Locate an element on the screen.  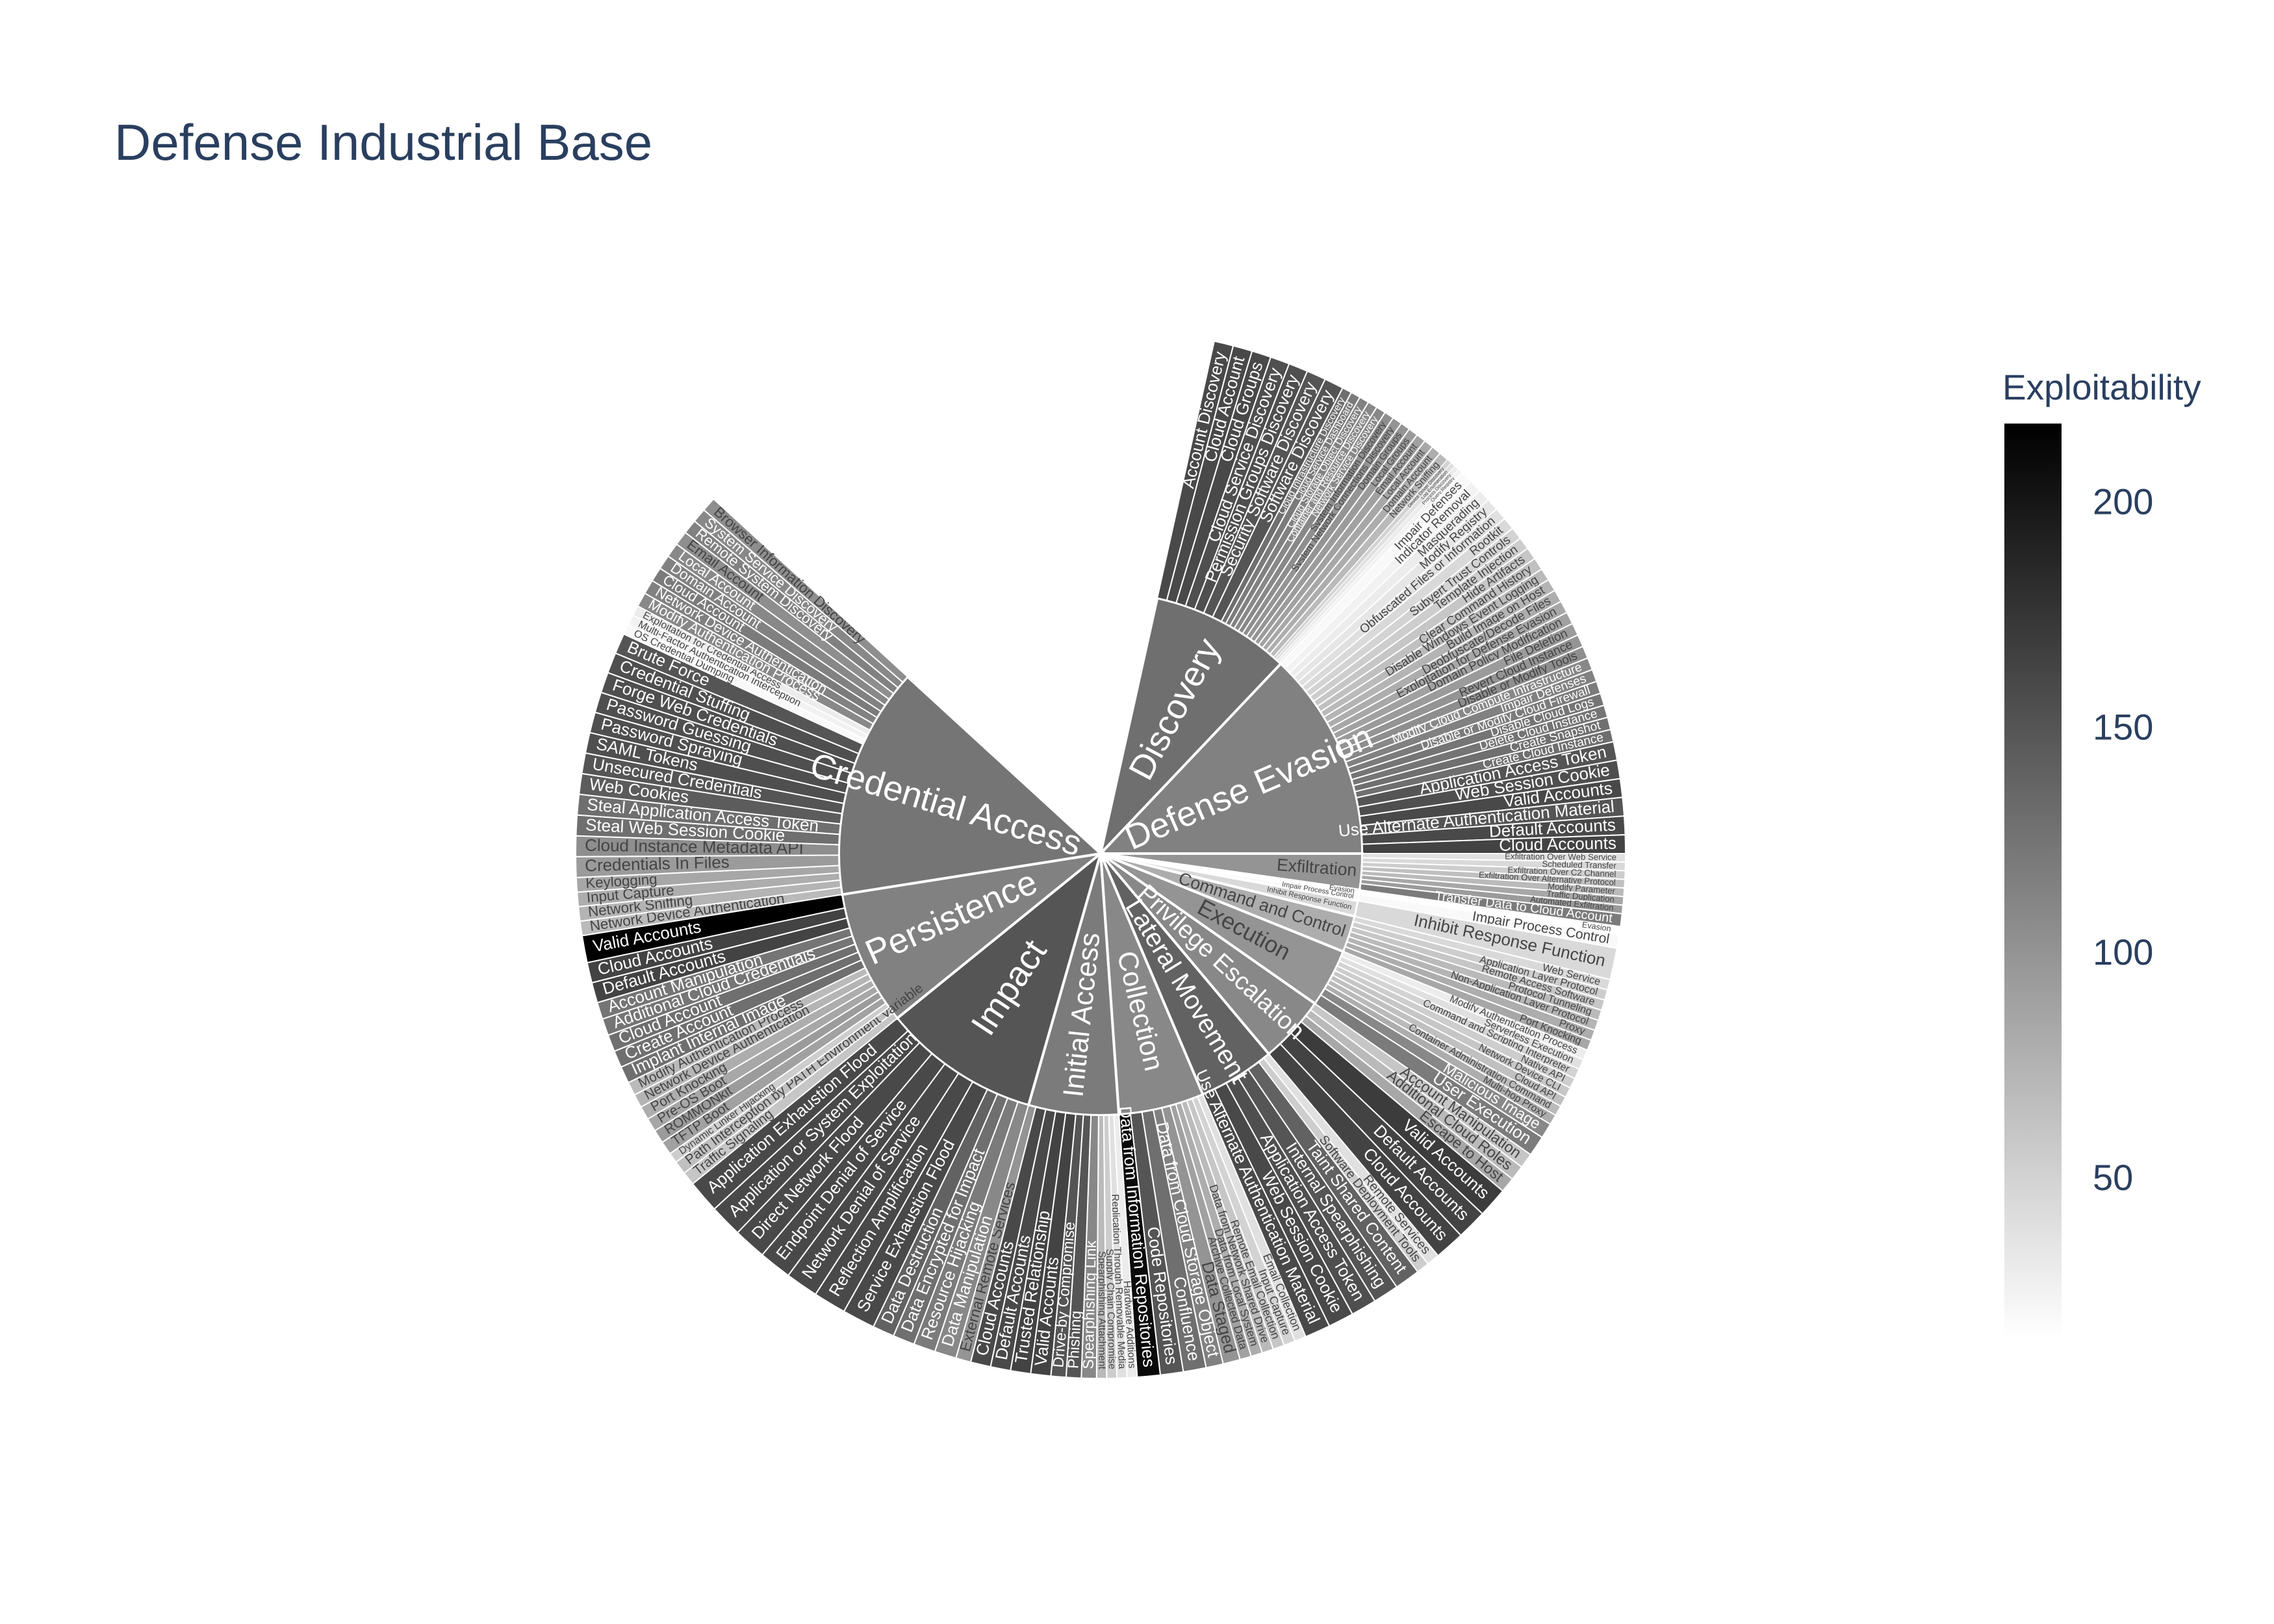
technique-label-initial-access-3: Spearphishing Attachment is located at coordinates (1101, 1310).